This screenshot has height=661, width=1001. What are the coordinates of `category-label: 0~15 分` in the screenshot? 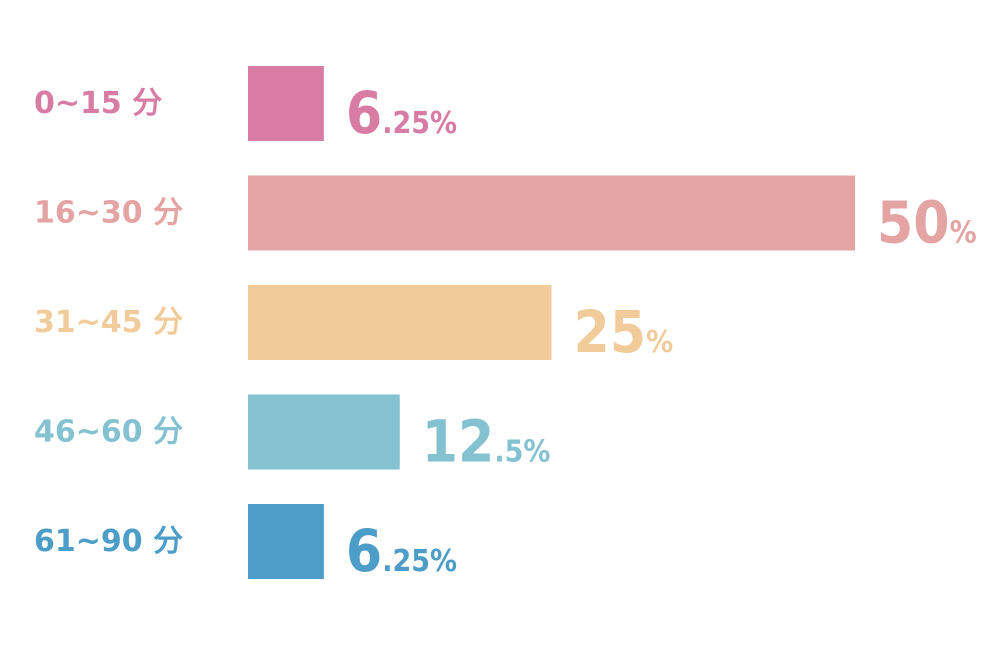 It's located at (98, 103).